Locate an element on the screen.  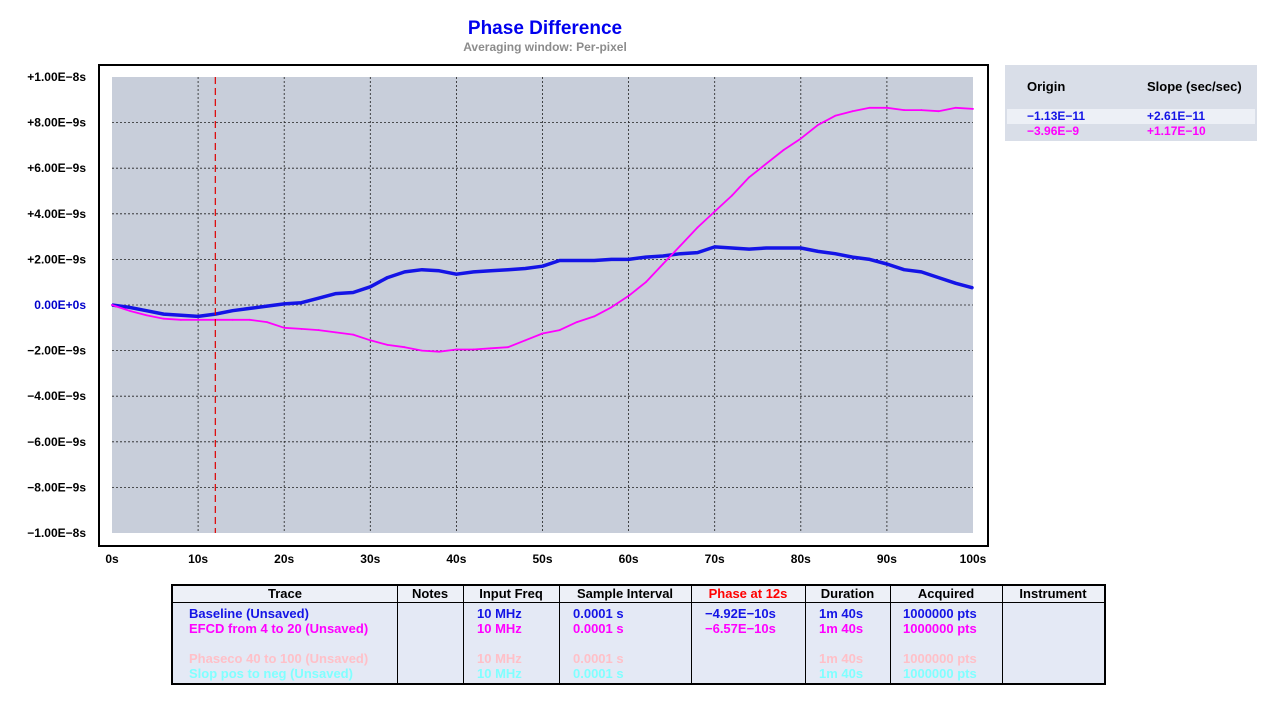
x-tick-label: 0s is located at coordinates (112, 559).